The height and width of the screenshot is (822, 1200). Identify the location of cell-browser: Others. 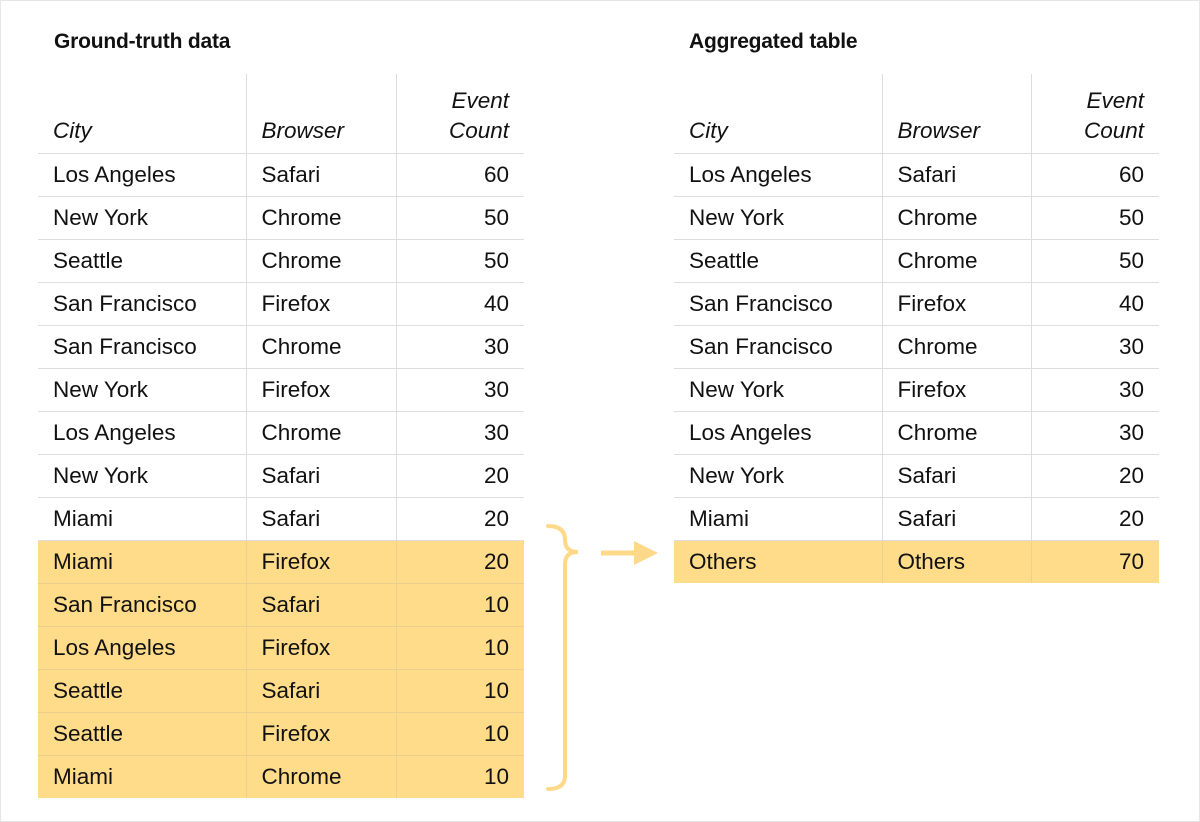
(956, 561).